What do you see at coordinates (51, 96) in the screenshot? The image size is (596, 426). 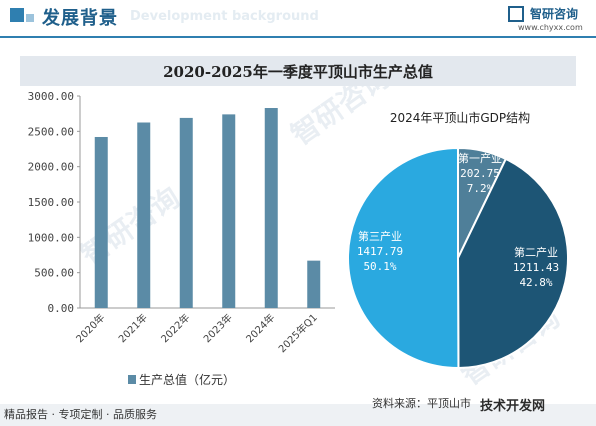 I see `y-tick-label: 3000.00` at bounding box center [51, 96].